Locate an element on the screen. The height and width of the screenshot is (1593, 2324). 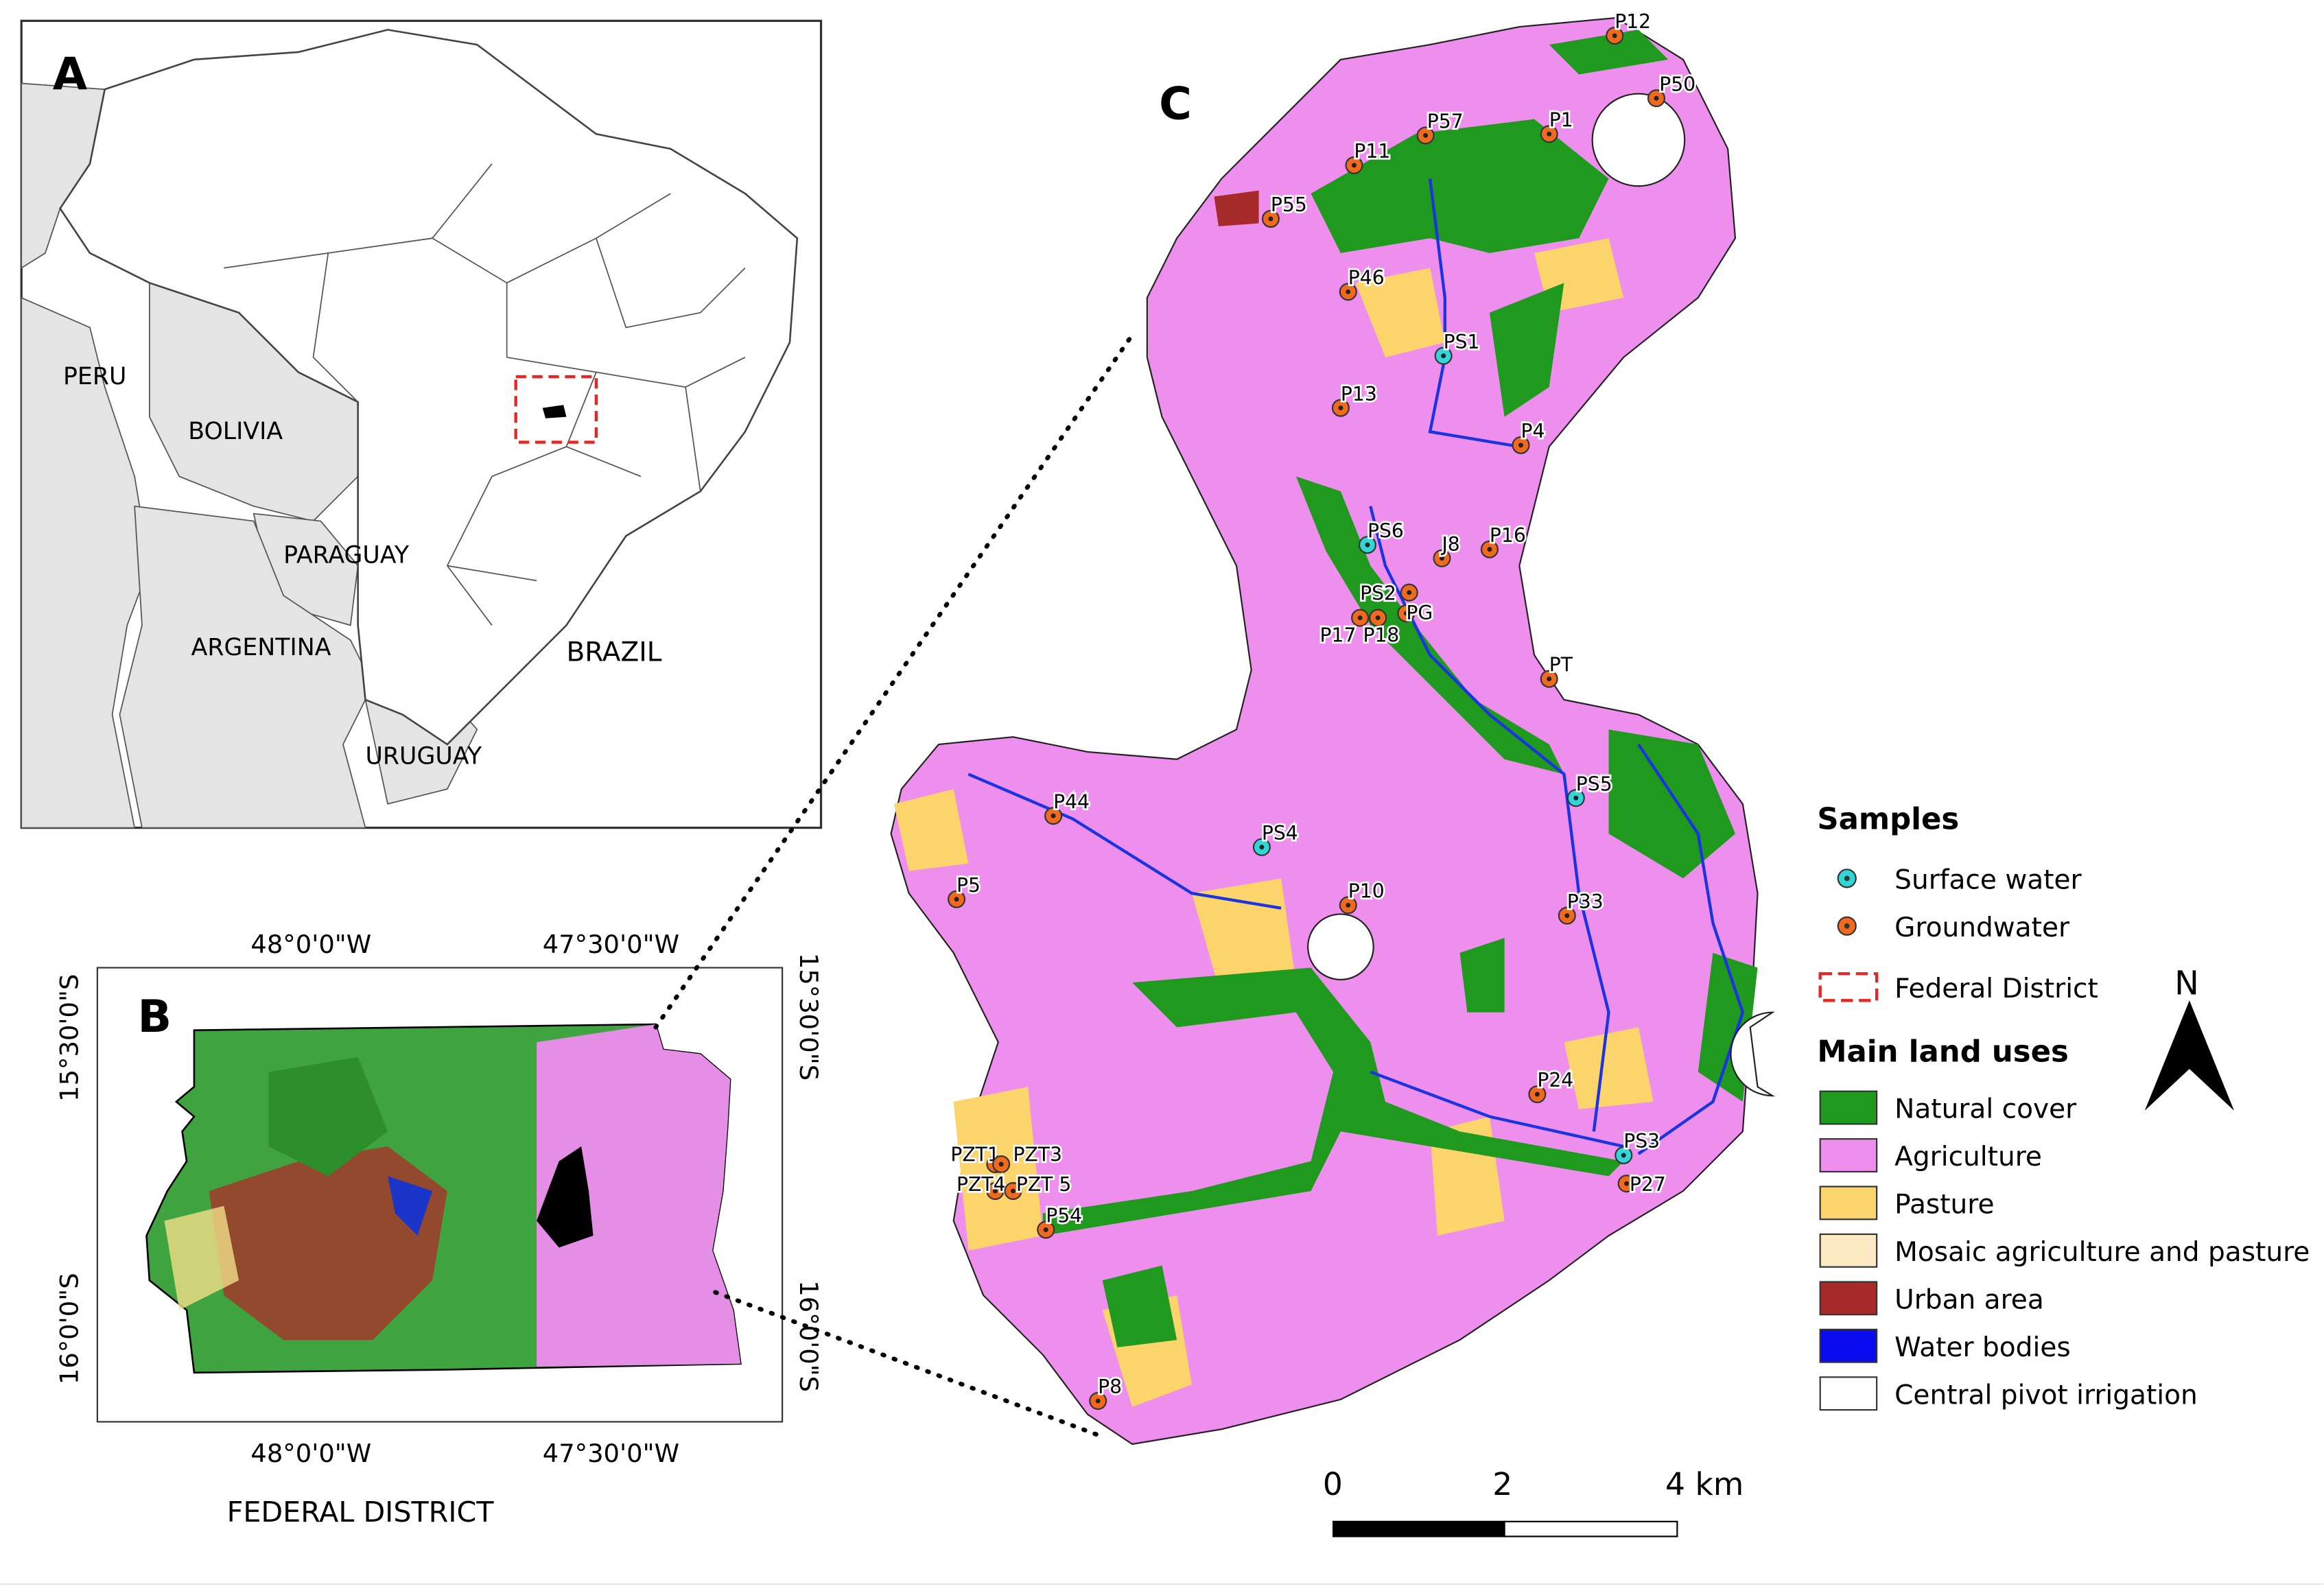
sample-point-core-pzt4 is located at coordinates (995, 1191).